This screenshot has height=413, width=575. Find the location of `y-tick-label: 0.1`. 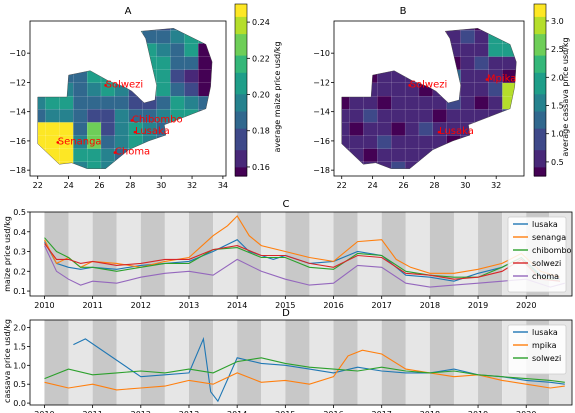

y-tick-label: 0.1 is located at coordinates (19, 291).